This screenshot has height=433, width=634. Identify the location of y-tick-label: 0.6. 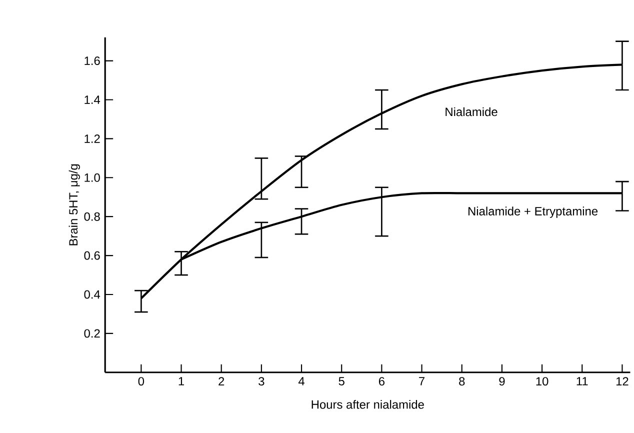
(92, 255).